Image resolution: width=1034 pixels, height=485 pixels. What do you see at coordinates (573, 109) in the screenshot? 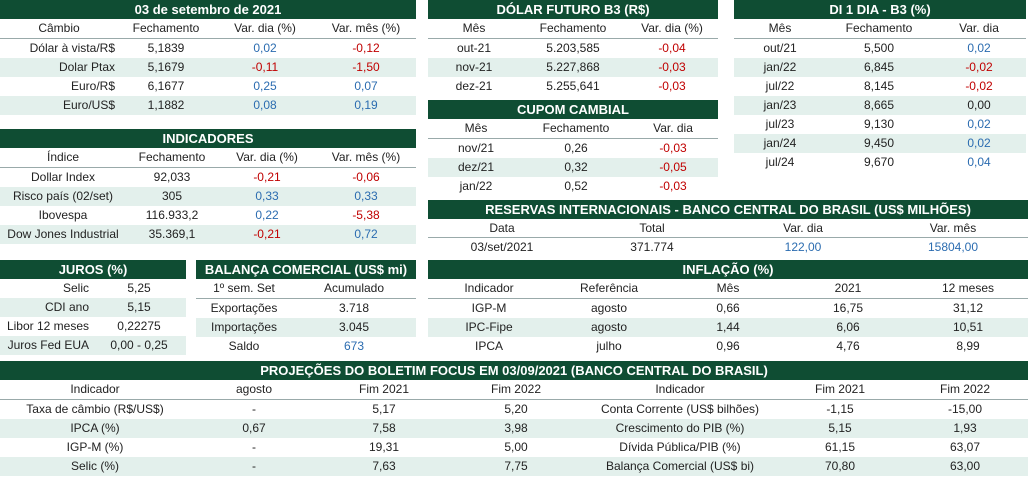
I see `cupom-title: CUPOM CAMBIAL` at bounding box center [573, 109].